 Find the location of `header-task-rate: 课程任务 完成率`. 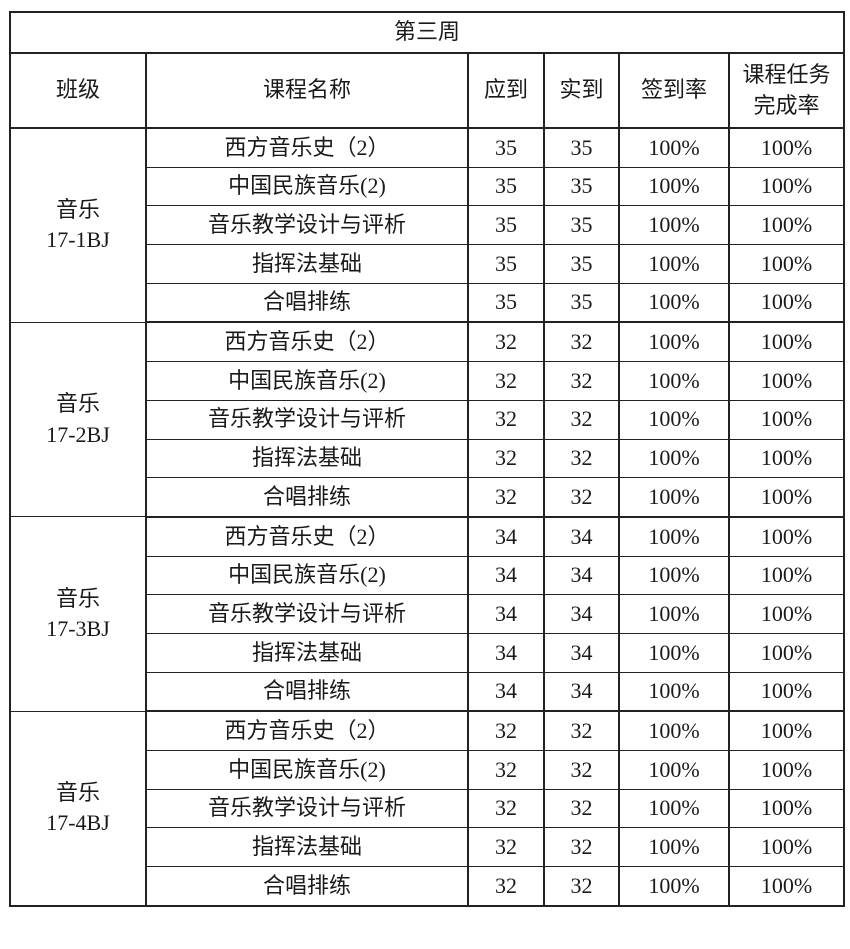

header-task-rate: 课程任务 完成率 is located at coordinates (786, 90).